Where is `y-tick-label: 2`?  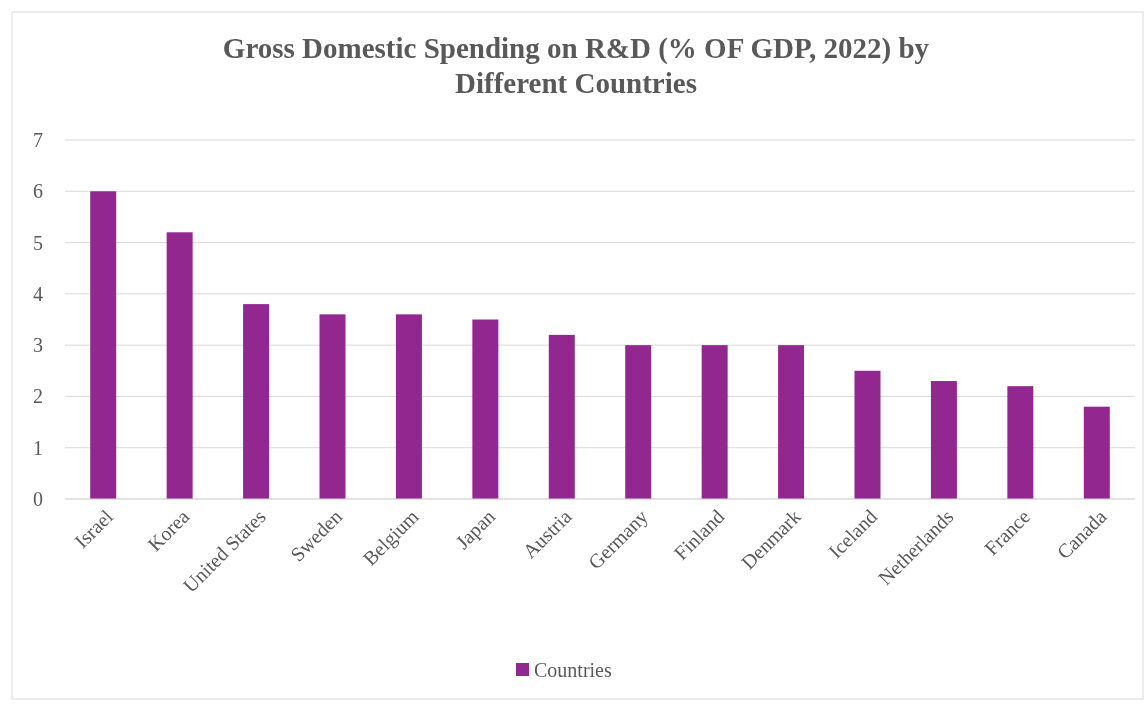
y-tick-label: 2 is located at coordinates (38, 396).